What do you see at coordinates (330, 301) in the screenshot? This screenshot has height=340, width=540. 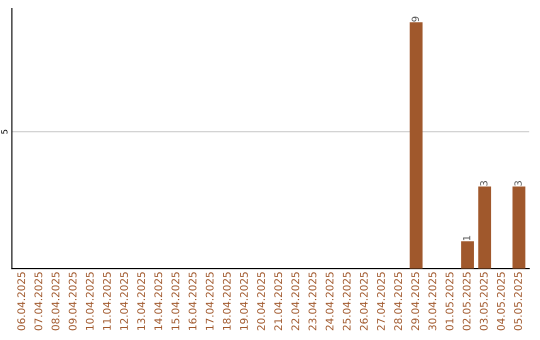 I see `x-tick-label: 24.04.2025` at bounding box center [330, 301].